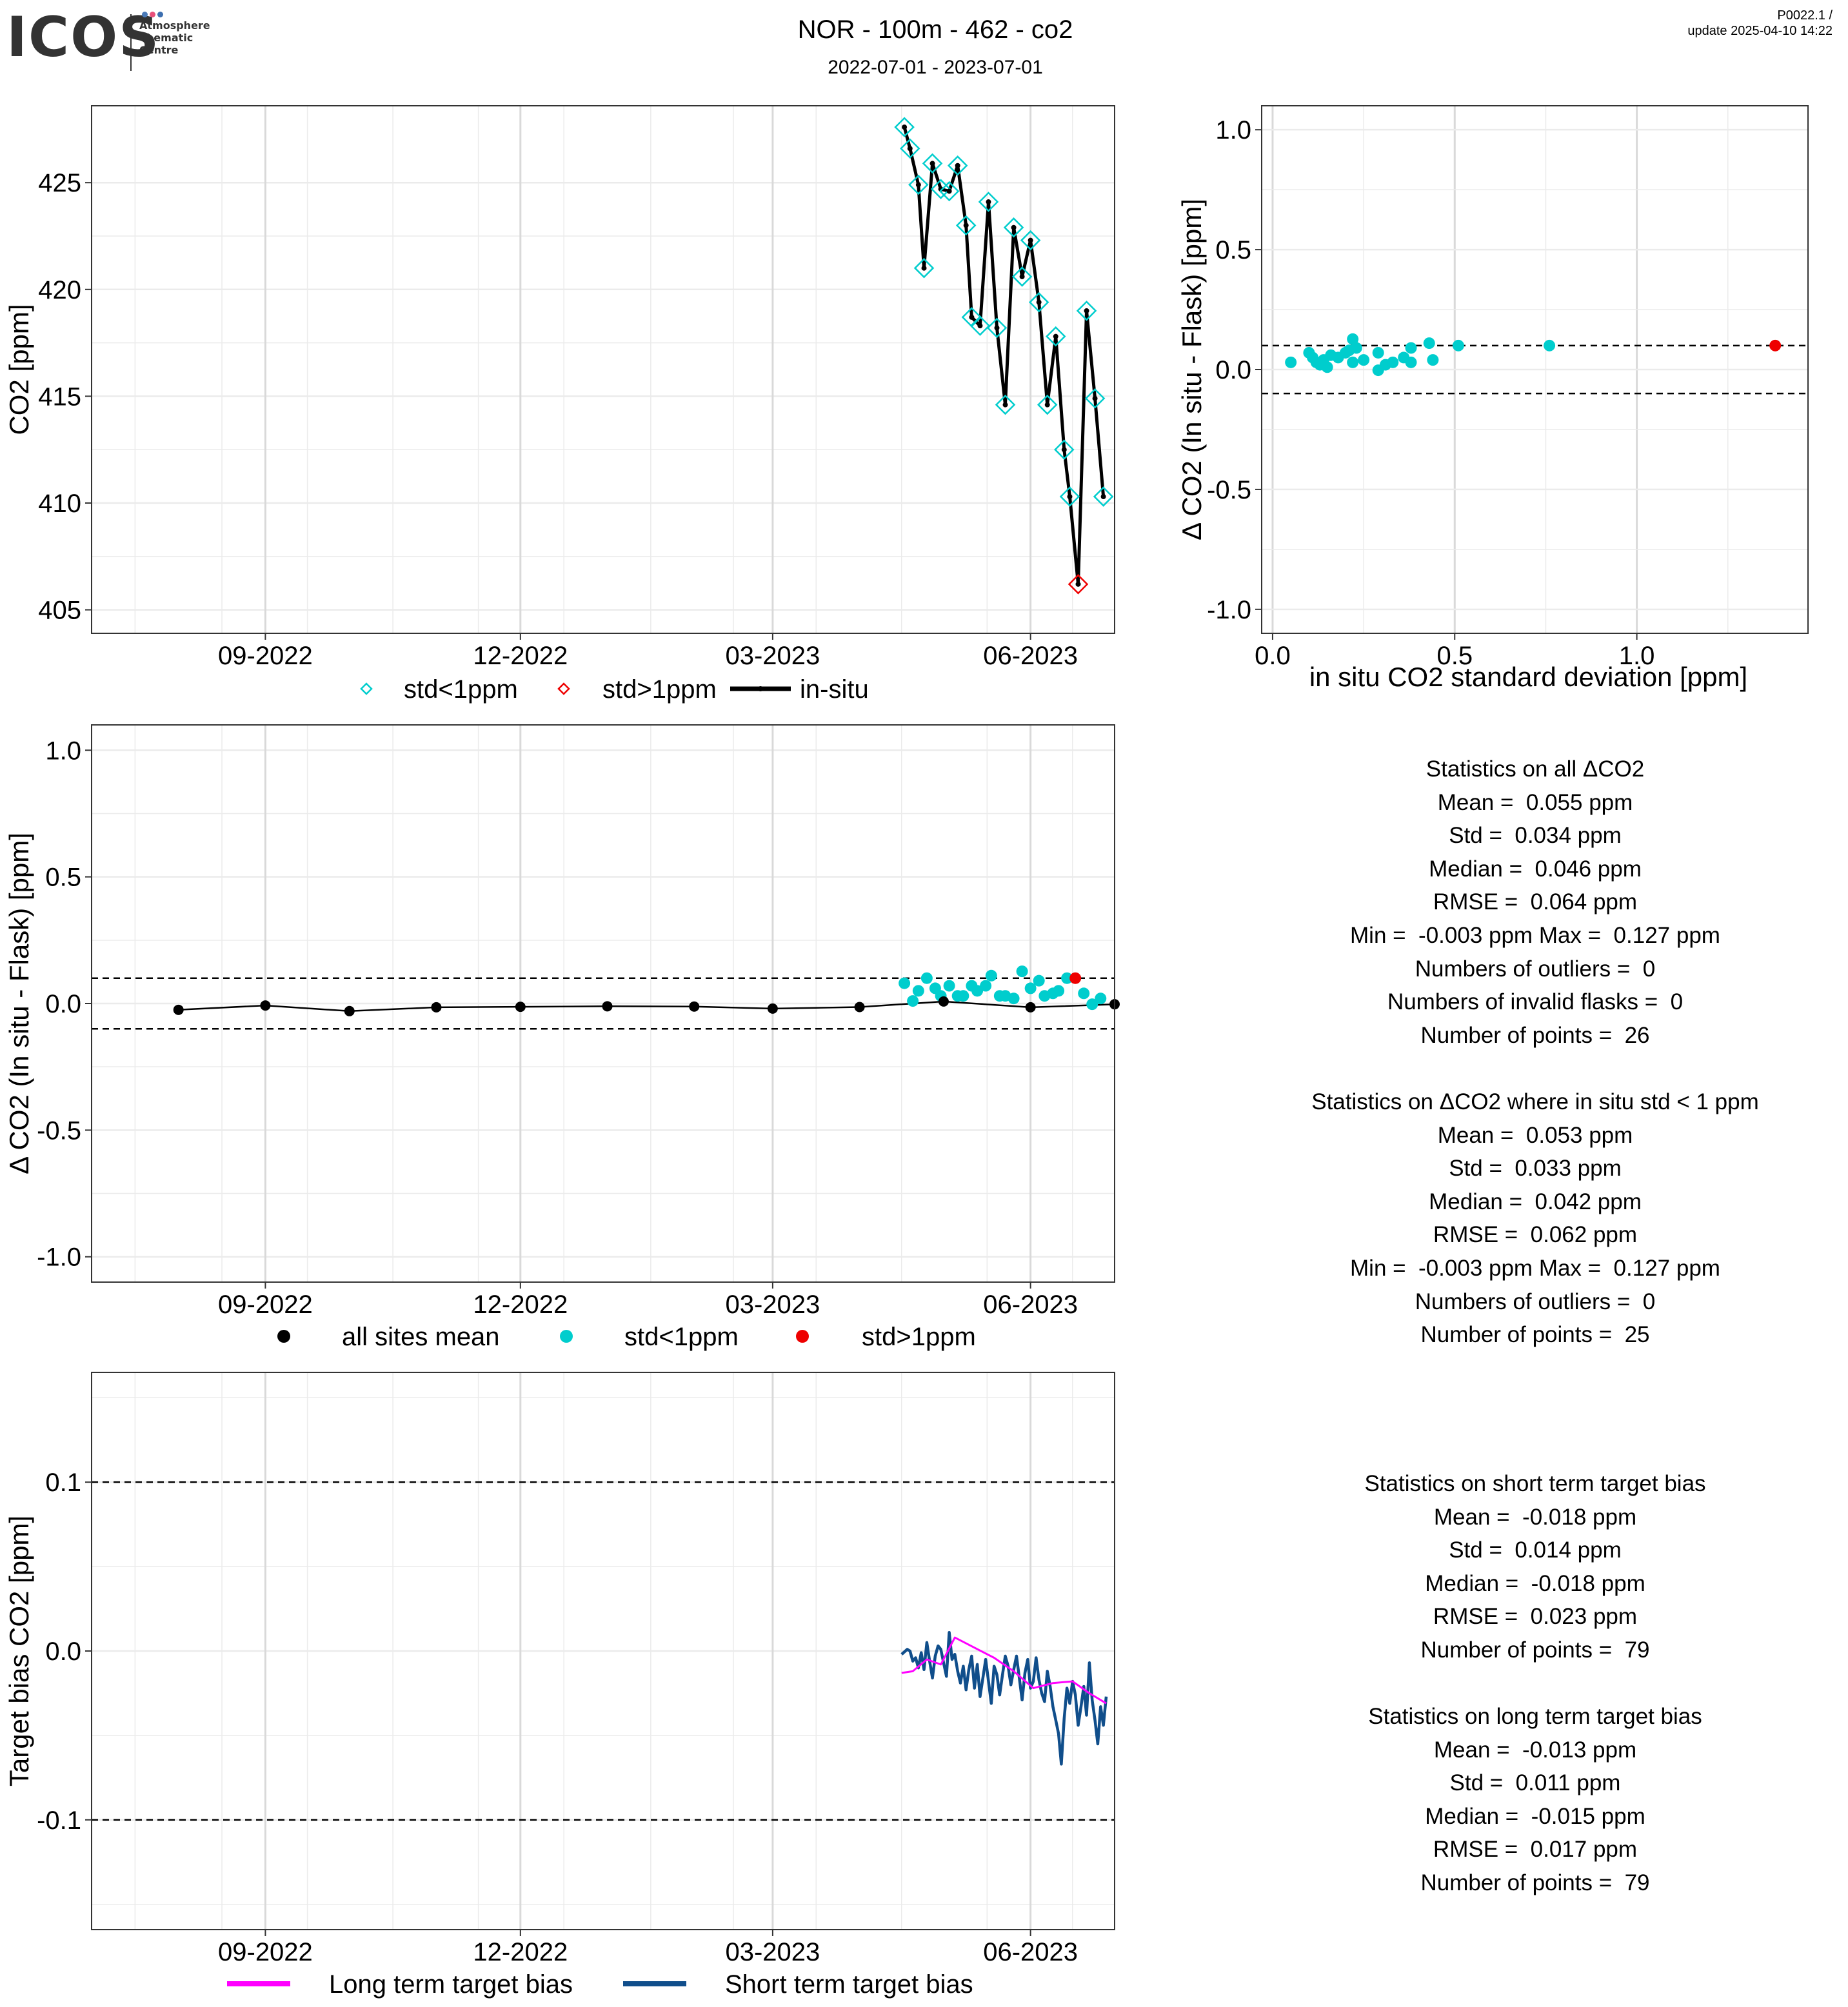 This screenshot has width=1848, height=2007. Describe the element at coordinates (1535, 1617) in the screenshot. I see `stats-short-line: RMSE = 0.023 ppm` at that location.